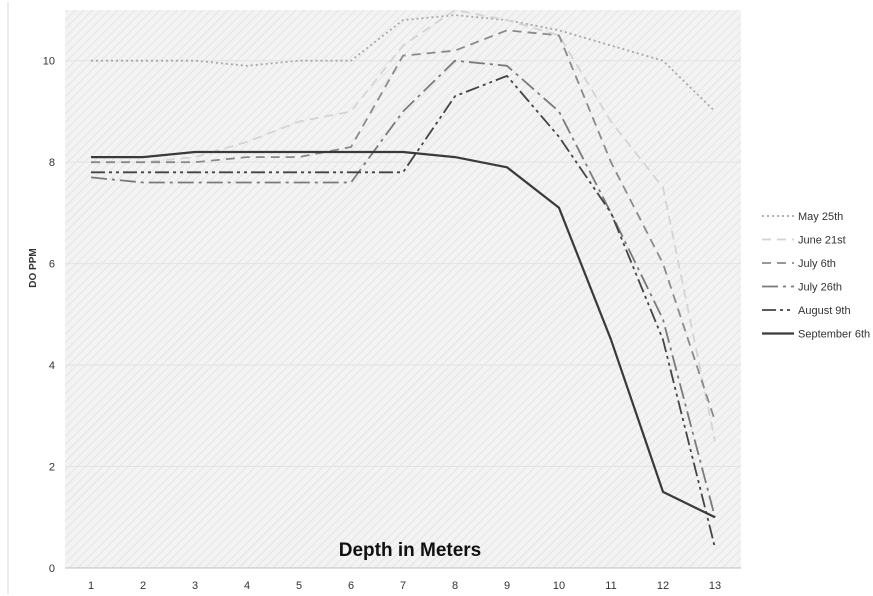  What do you see at coordinates (33, 267) in the screenshot?
I see `y-axis-title: DO PPM` at bounding box center [33, 267].